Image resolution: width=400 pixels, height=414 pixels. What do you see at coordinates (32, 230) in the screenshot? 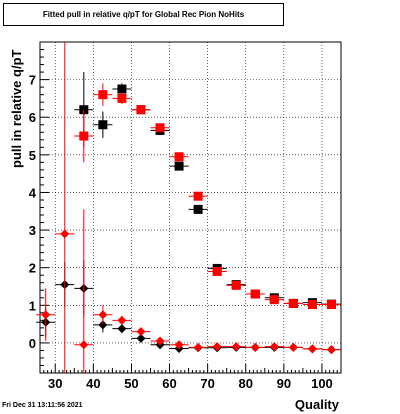
I see `y-tick-label: 3` at bounding box center [32, 230].